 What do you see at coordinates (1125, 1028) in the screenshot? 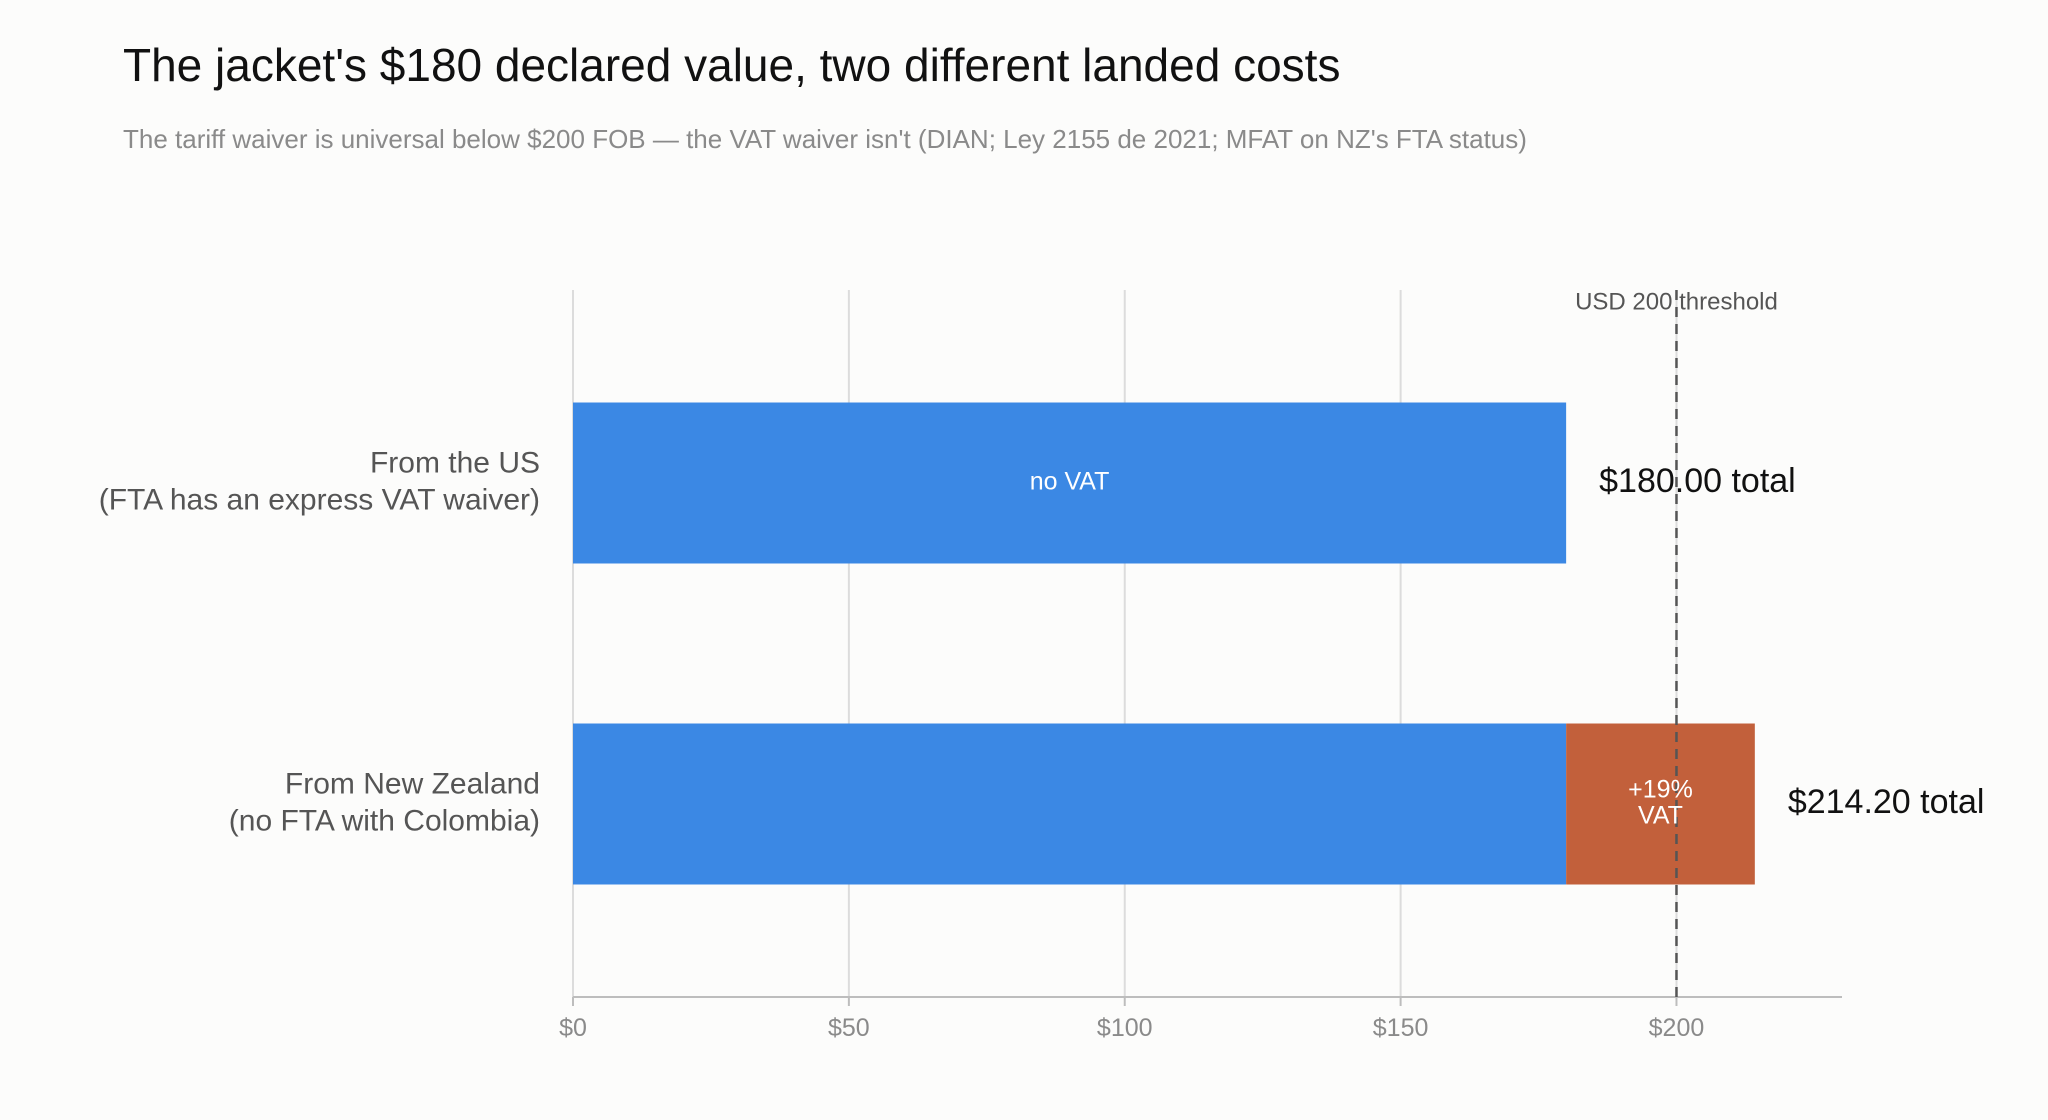
I see `x-tick-label: $100` at bounding box center [1125, 1028].